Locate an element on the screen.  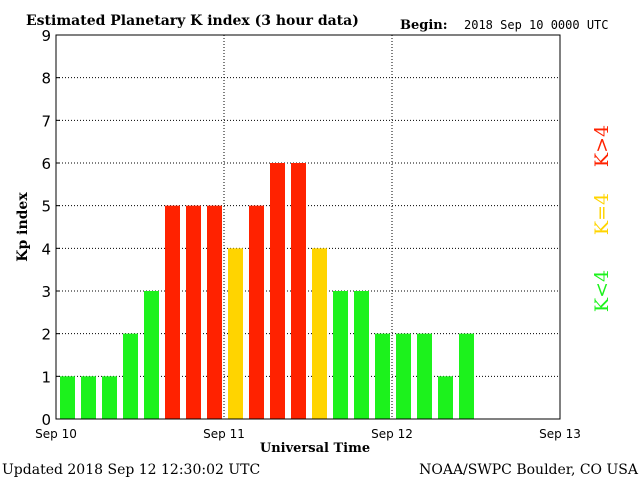
y-tick-label: 4 is located at coordinates (46, 249).